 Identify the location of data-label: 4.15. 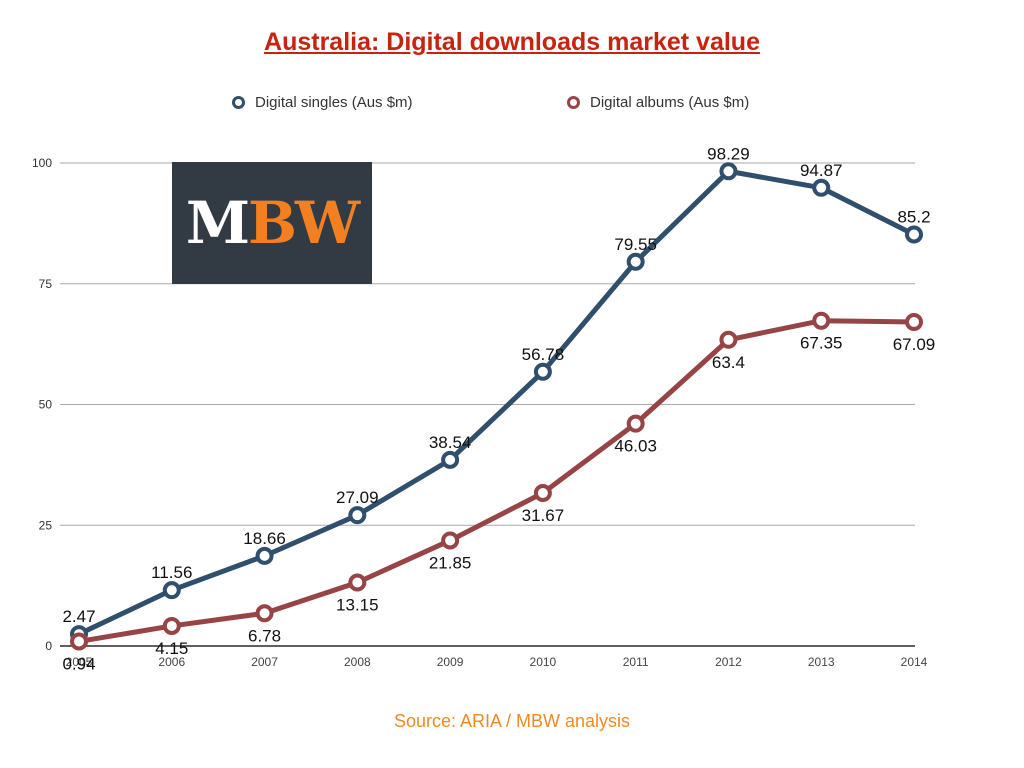
(171, 648).